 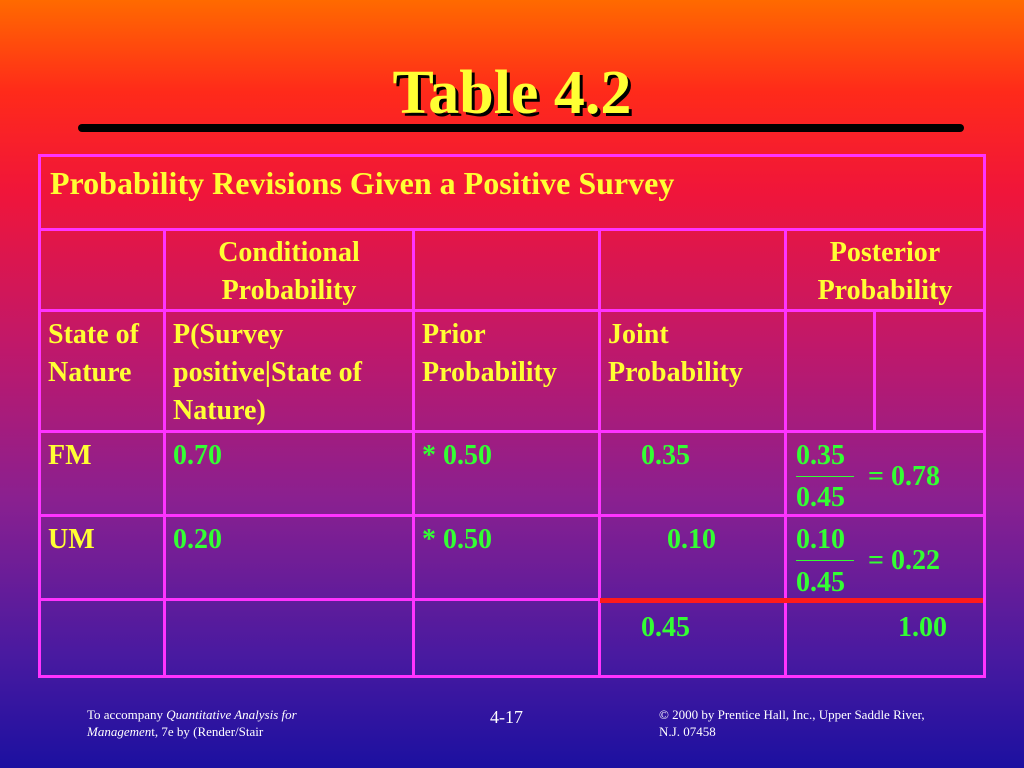 What do you see at coordinates (675, 353) in the screenshot?
I see `header-joint-probability: Joint Probability` at bounding box center [675, 353].